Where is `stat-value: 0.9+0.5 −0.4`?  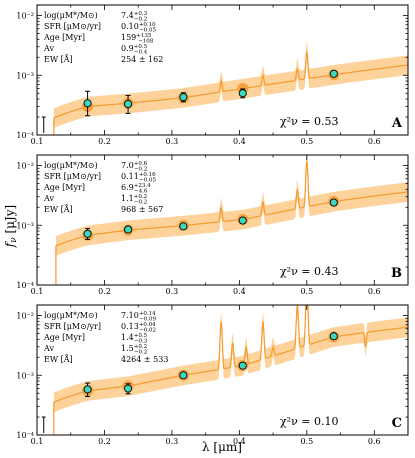 stat-value: 0.9+0.5 −0.4 is located at coordinates (134, 50).